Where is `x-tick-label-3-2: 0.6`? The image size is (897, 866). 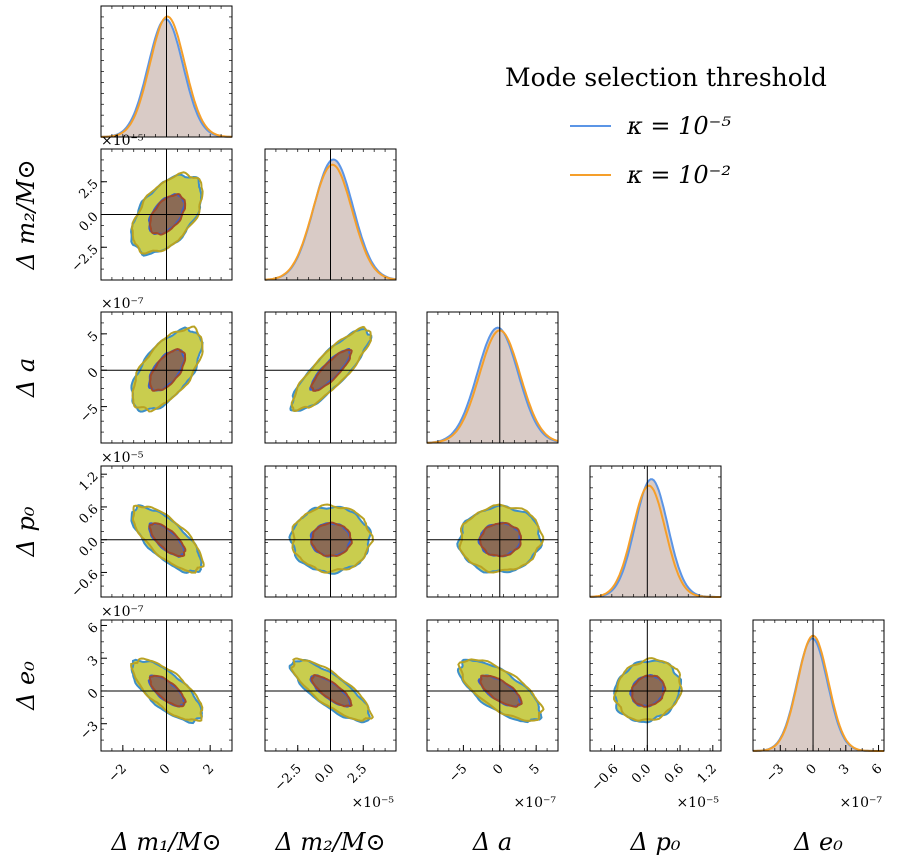 x-tick-label-3-2: 0.6 is located at coordinates (674, 773).